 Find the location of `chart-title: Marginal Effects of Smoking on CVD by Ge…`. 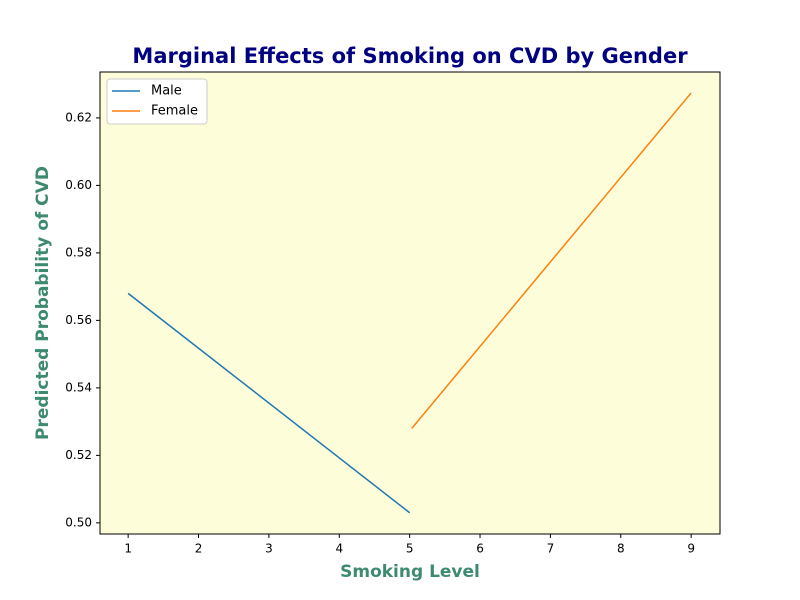

chart-title: Marginal Effects of Smoking on CVD by Ge… is located at coordinates (410, 56).